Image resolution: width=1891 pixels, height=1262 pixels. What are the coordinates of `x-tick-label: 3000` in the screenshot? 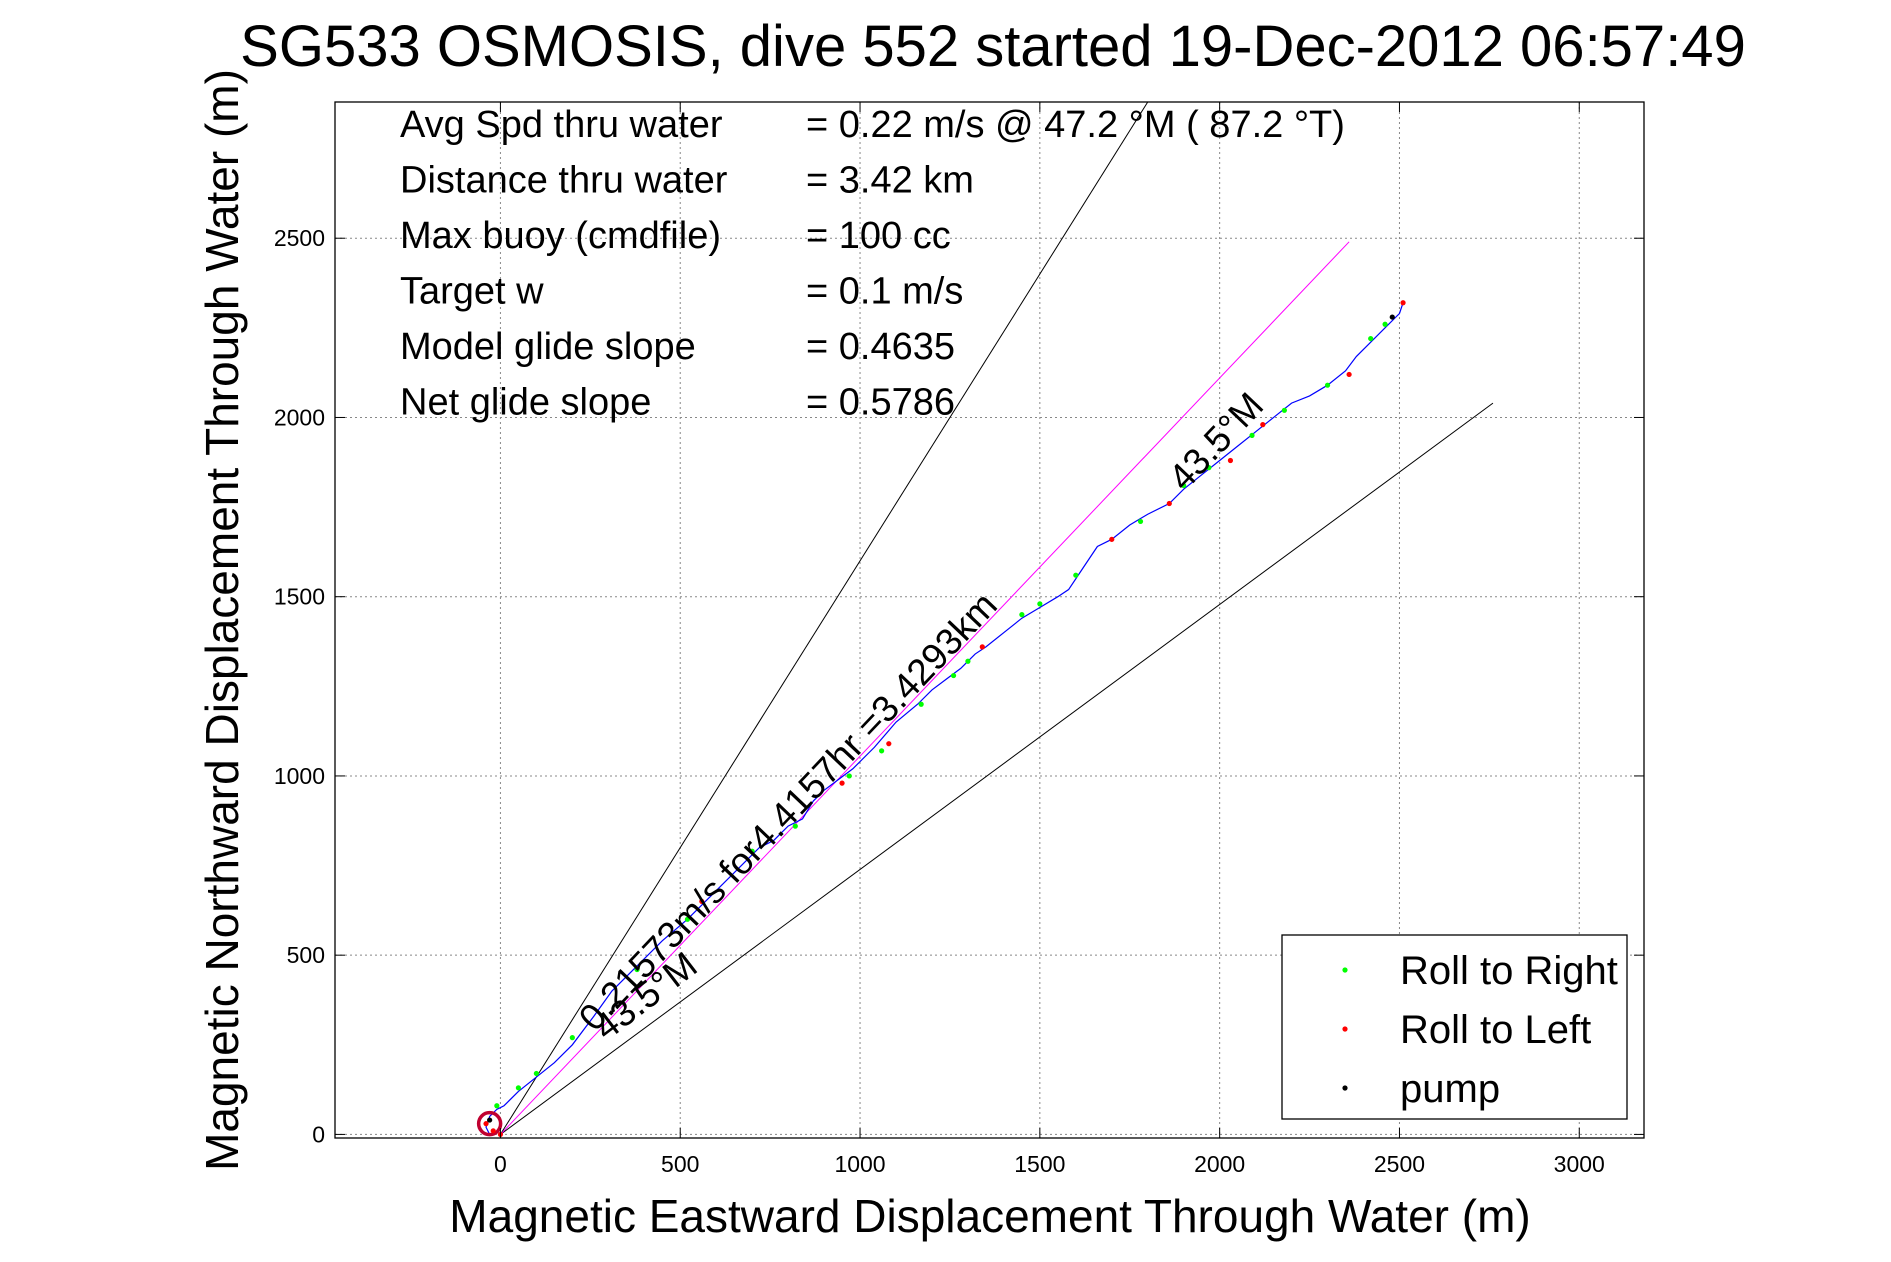 It's located at (1579, 1164).